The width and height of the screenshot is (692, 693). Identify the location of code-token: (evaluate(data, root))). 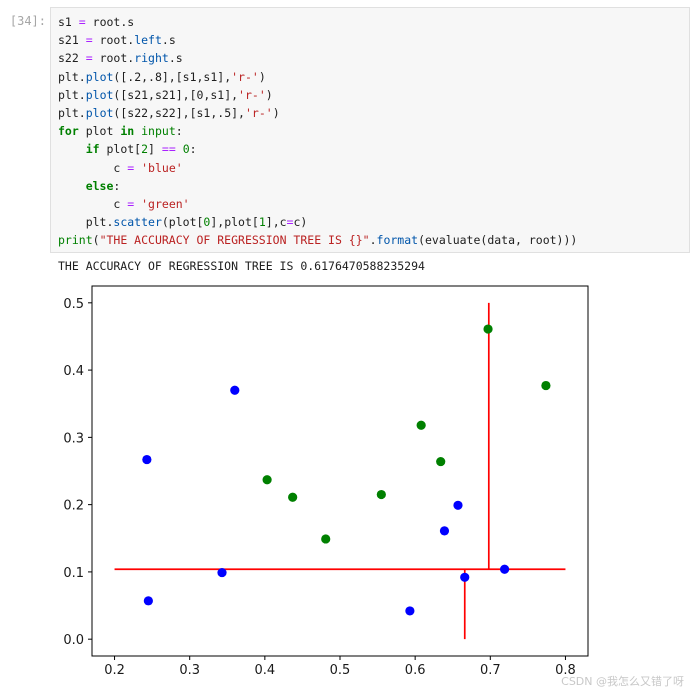
(498, 240).